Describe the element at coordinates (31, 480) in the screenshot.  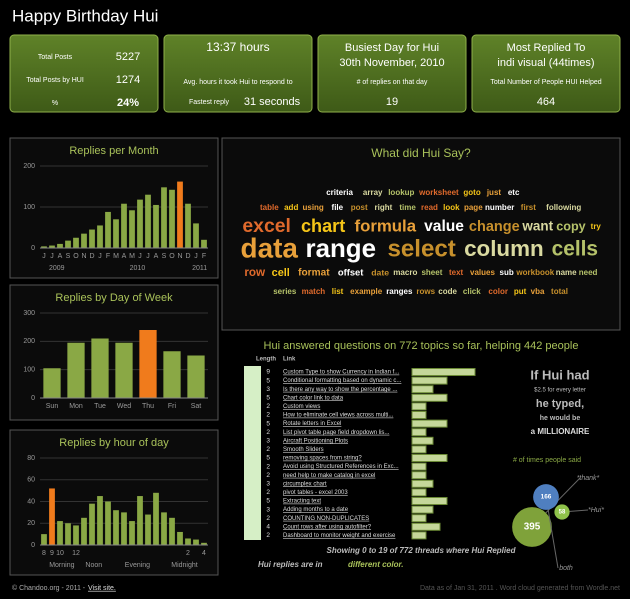
I see `y-tick-label: 60` at that location.